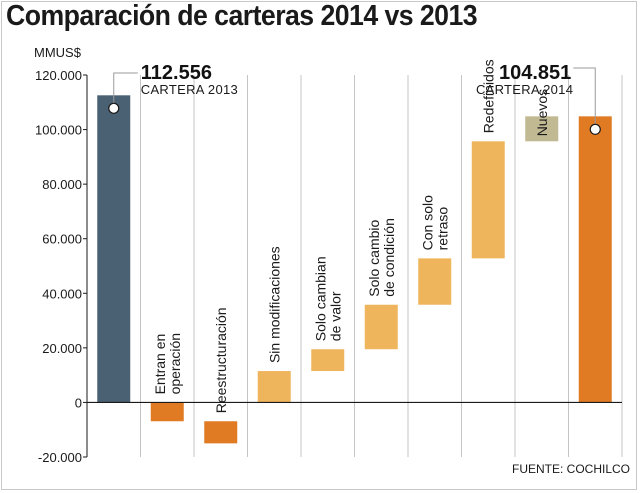 The height and width of the screenshot is (493, 640). I want to click on category-label-line: retraso, so click(442, 229).